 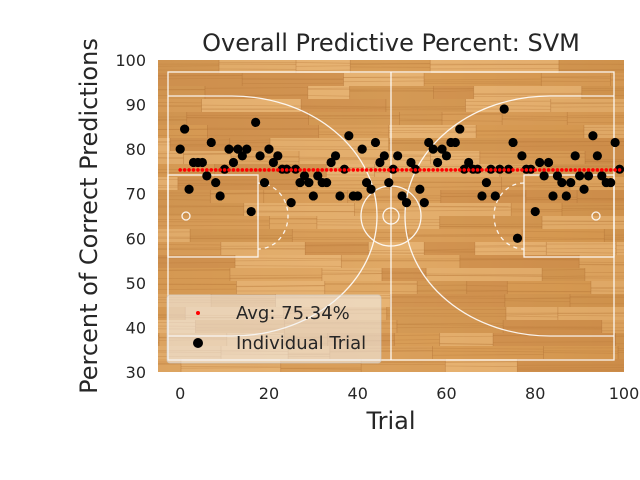 What do you see at coordinates (569, 216) in the screenshot?
I see `right-paint` at bounding box center [569, 216].